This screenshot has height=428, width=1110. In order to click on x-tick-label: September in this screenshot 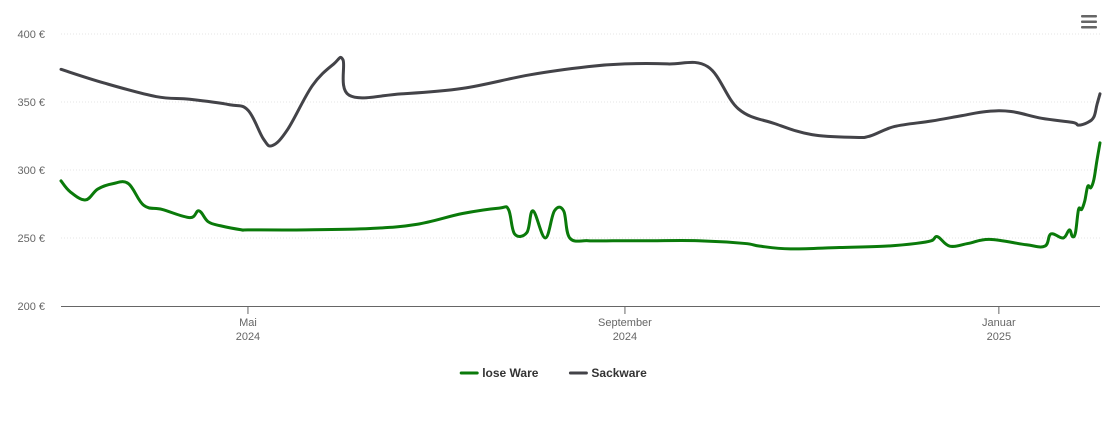, I will do `click(625, 323)`.